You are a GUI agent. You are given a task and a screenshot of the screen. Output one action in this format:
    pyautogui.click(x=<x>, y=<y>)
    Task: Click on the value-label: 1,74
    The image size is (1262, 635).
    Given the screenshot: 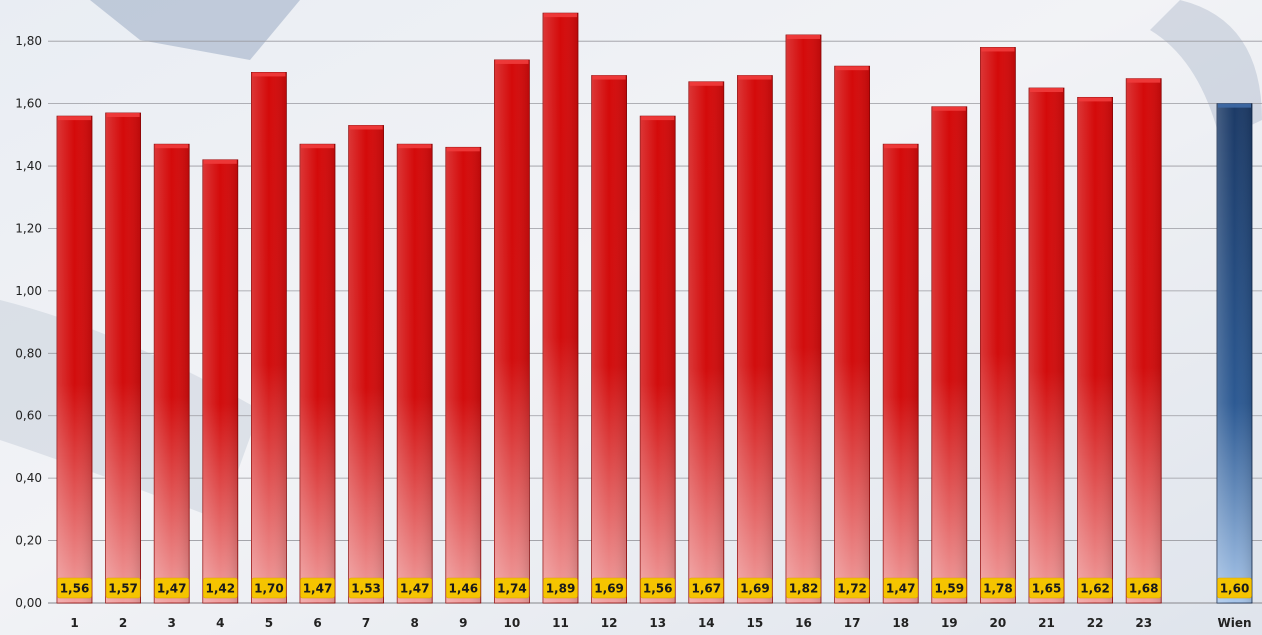 What is the action you would take?
    pyautogui.click(x=512, y=589)
    